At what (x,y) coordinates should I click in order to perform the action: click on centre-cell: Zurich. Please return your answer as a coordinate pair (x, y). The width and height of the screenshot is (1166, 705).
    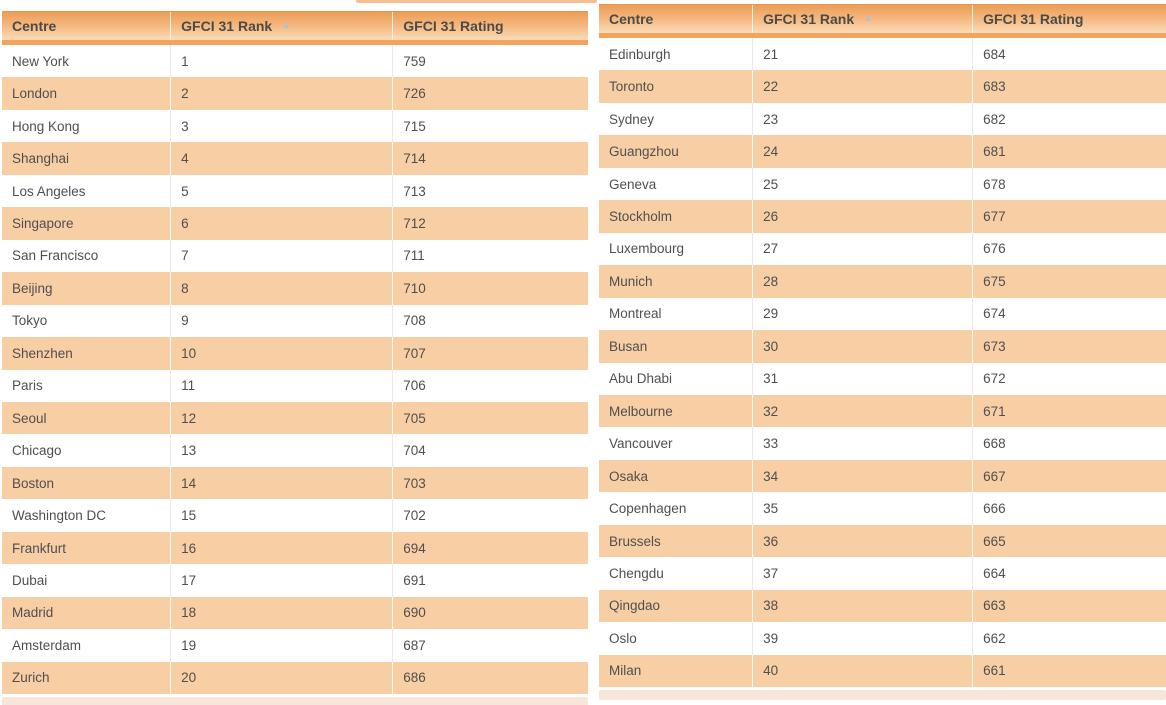
    Looking at the image, I should click on (31, 678).